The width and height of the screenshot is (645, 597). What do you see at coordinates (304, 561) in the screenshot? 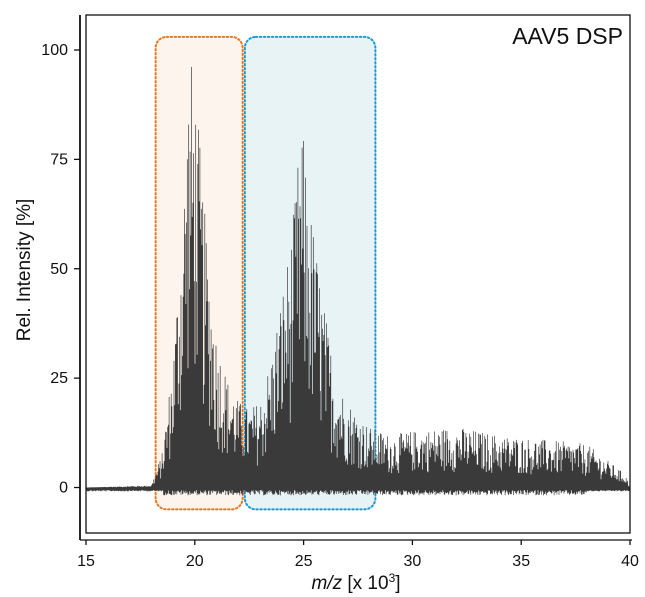
I see `x-tick-label-25: 25` at bounding box center [304, 561].